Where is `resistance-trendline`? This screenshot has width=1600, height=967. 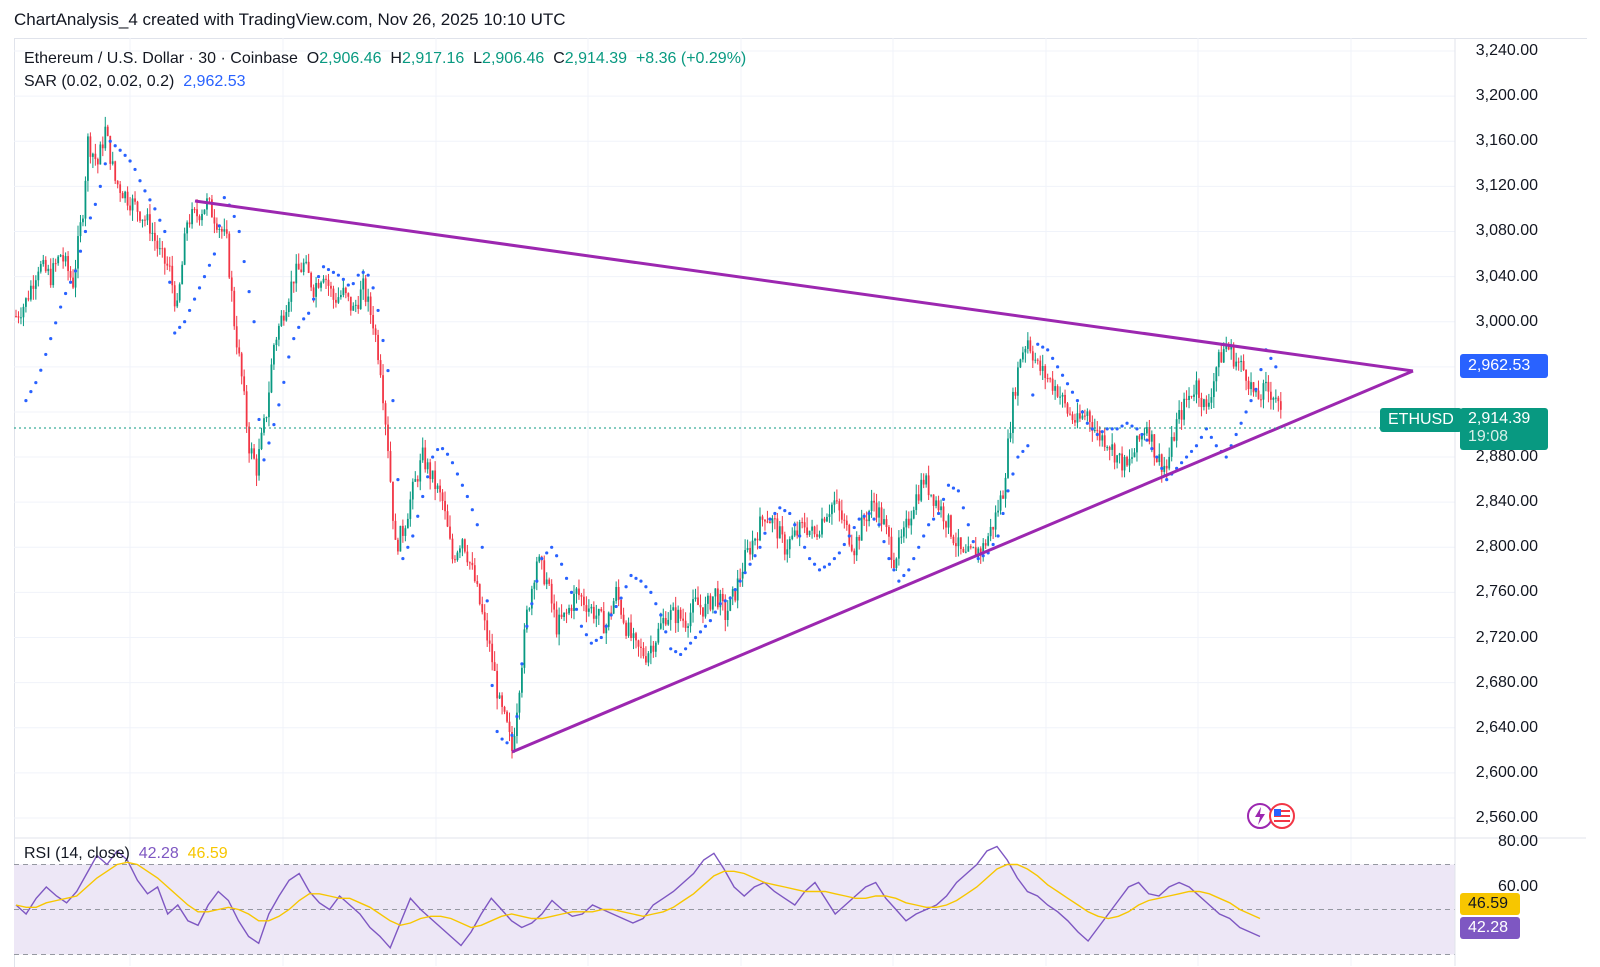 resistance-trendline is located at coordinates (804, 286).